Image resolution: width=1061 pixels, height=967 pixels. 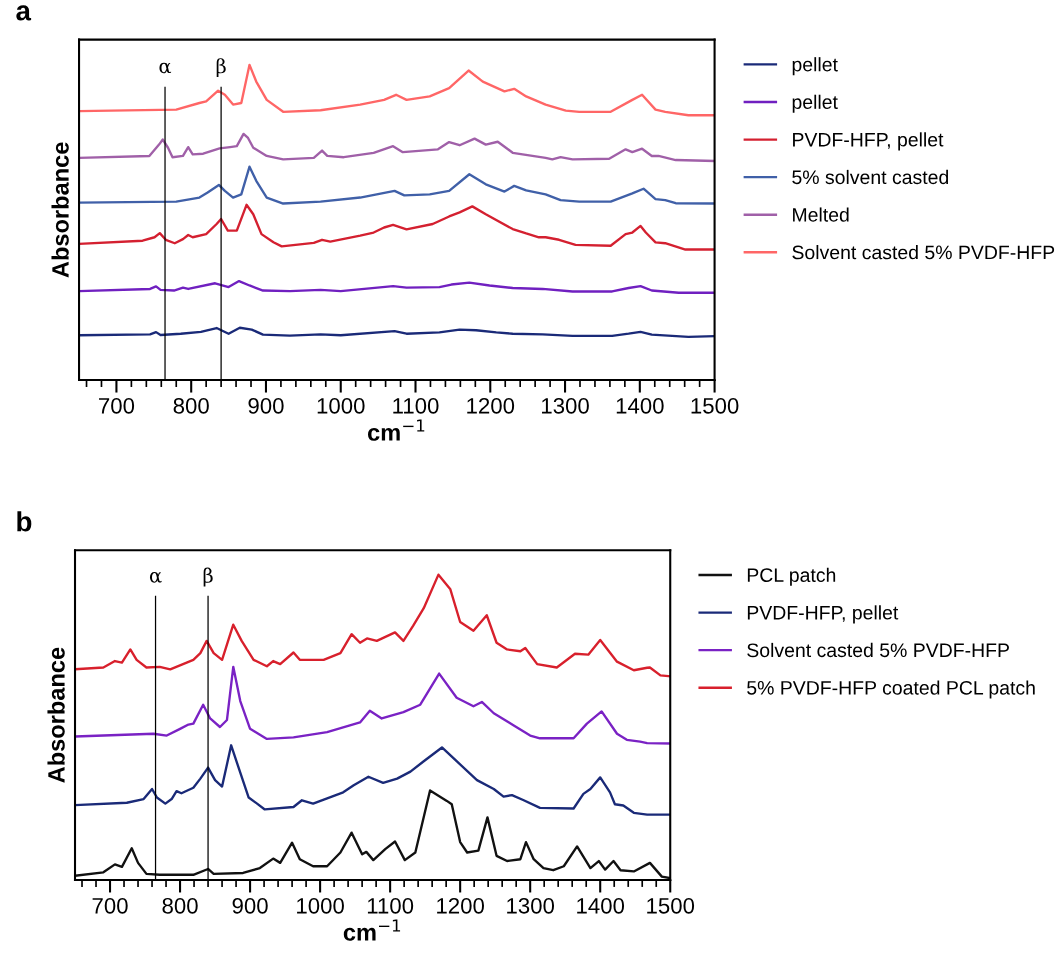 I want to click on chart-title: b, so click(x=24, y=521).